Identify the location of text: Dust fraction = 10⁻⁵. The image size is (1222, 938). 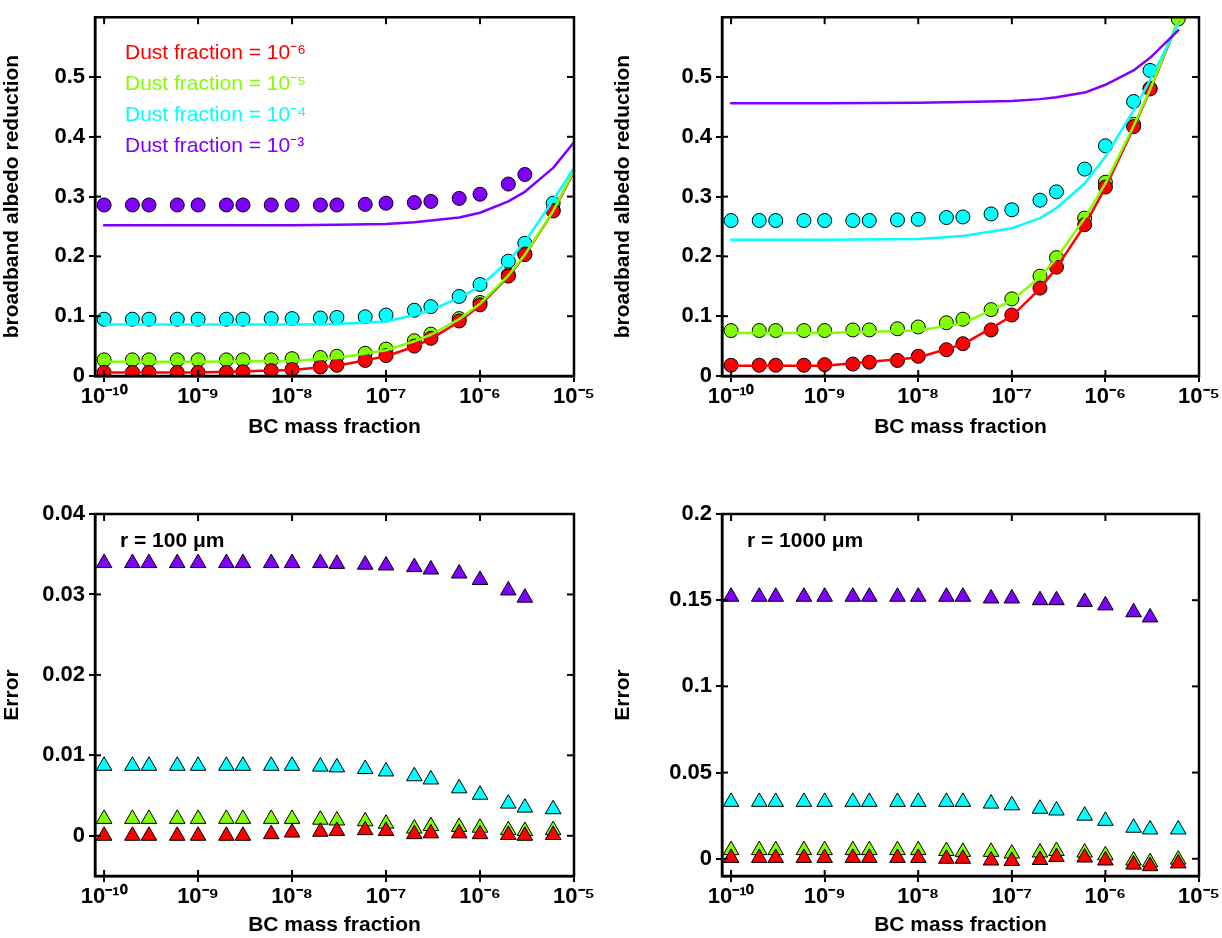
(215, 82).